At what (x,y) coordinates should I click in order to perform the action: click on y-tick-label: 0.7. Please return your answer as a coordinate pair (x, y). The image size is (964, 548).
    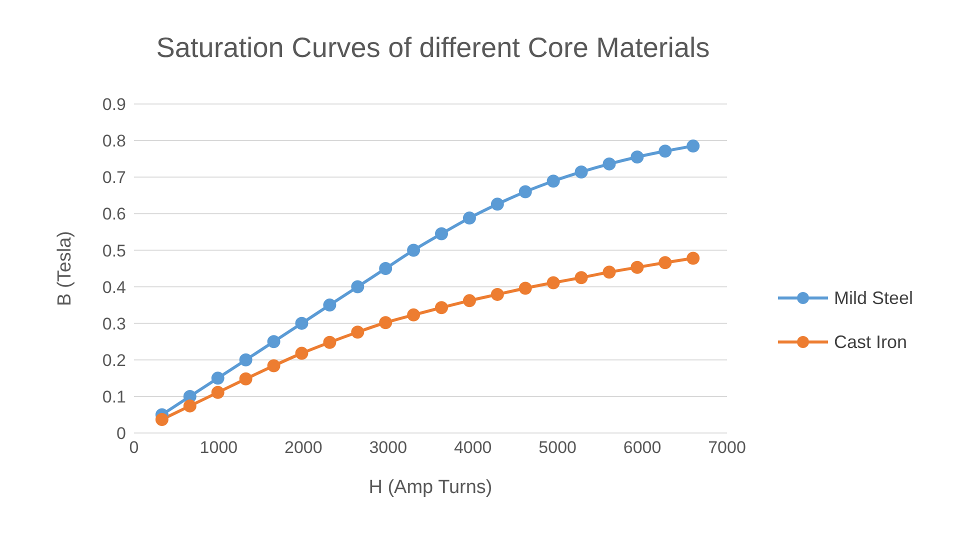
    Looking at the image, I should click on (114, 178).